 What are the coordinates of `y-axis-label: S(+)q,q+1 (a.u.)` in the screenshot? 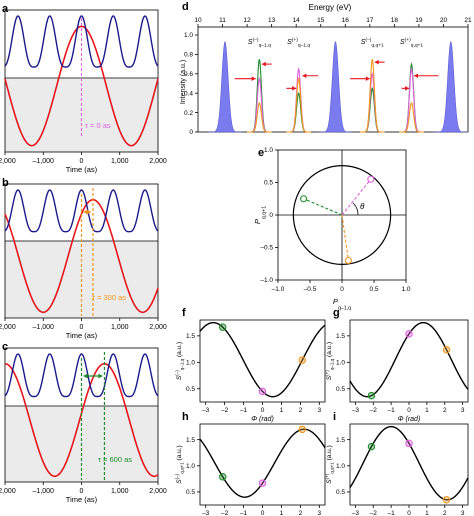 It's located at (329, 464).